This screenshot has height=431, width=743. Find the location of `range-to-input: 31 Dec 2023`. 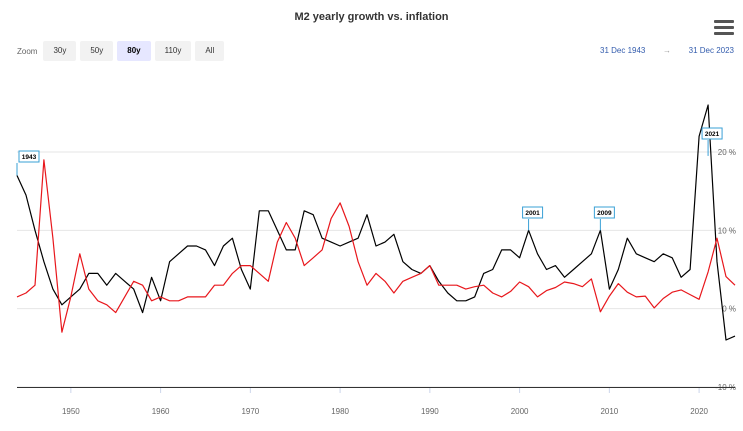

range-to-input: 31 Dec 2023 is located at coordinates (711, 50).